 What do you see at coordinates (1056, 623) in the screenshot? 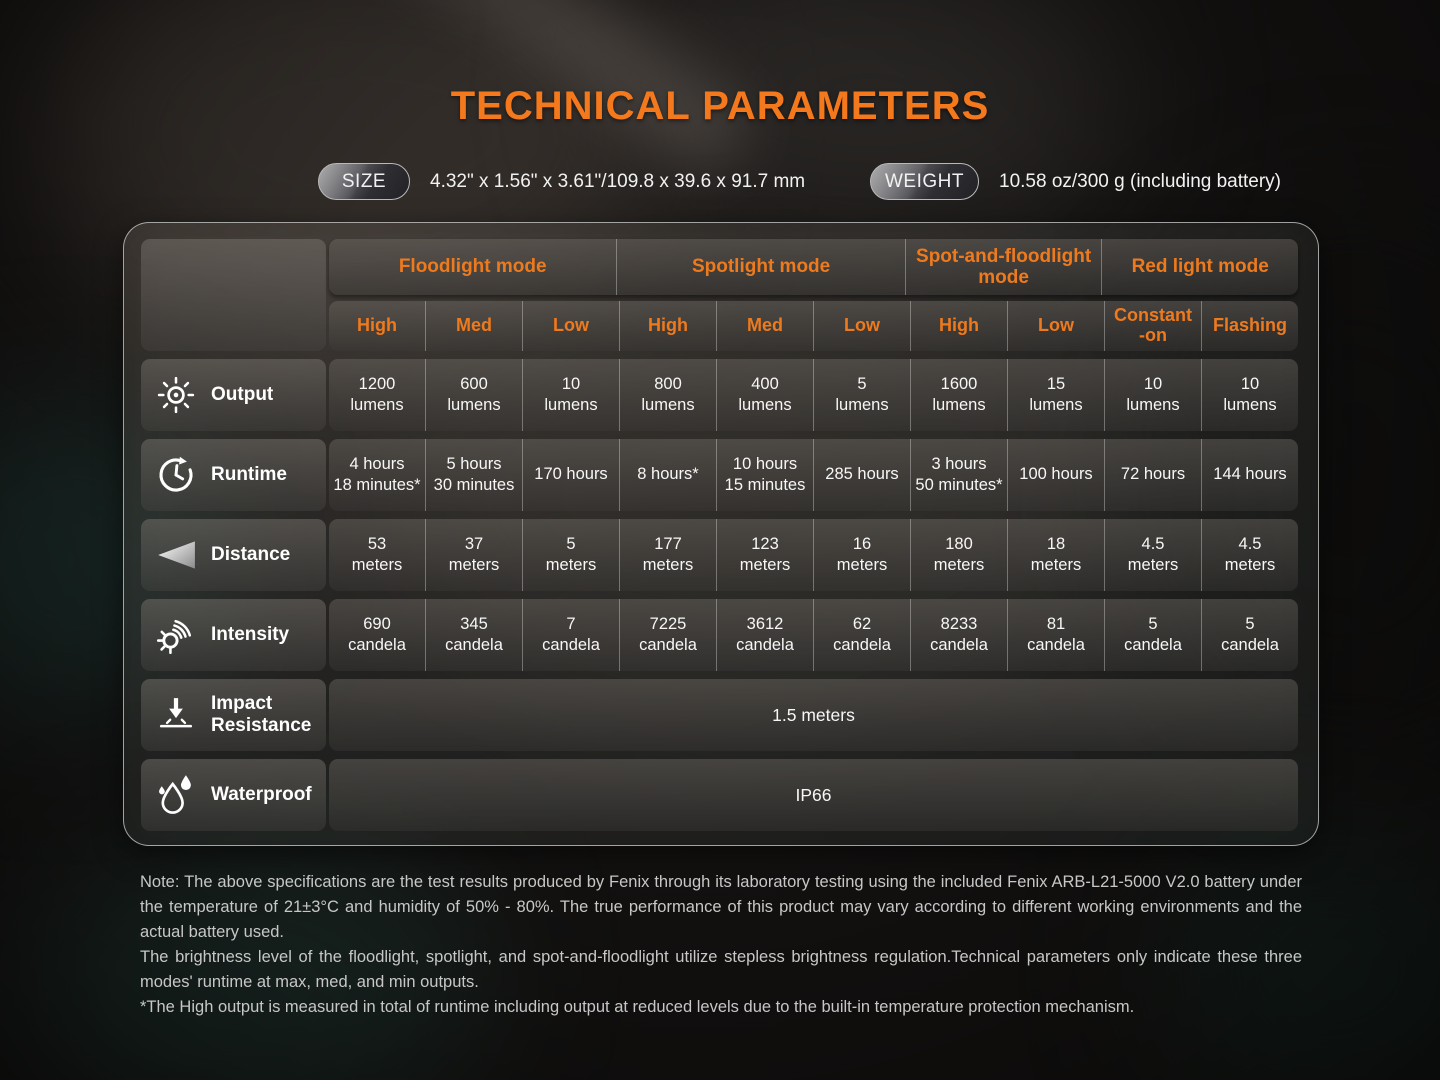
I see `value-line: 81` at bounding box center [1056, 623].